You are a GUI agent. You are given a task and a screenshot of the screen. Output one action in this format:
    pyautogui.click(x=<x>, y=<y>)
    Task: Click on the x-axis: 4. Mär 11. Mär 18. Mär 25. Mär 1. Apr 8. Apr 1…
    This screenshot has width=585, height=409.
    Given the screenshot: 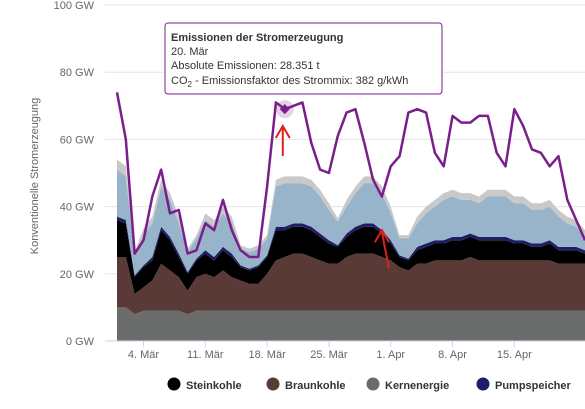 What is the action you would take?
    pyautogui.click(x=345, y=350)
    